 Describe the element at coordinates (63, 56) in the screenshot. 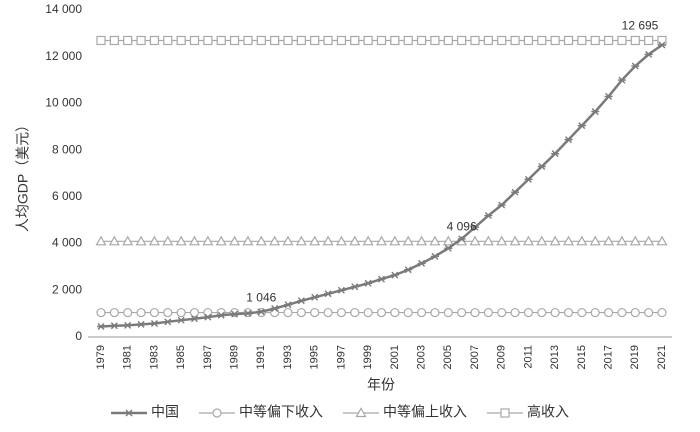

I see `y-tick-label: 12 000` at that location.